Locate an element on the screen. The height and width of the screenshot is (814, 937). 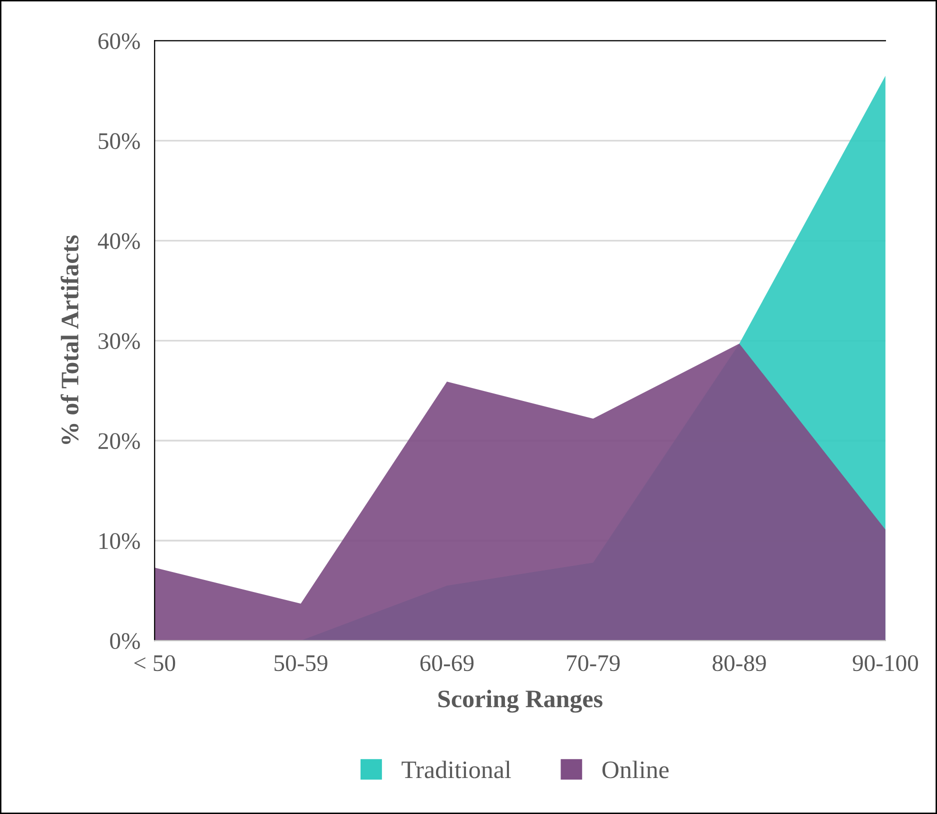
legend-label: Traditional is located at coordinates (456, 769).